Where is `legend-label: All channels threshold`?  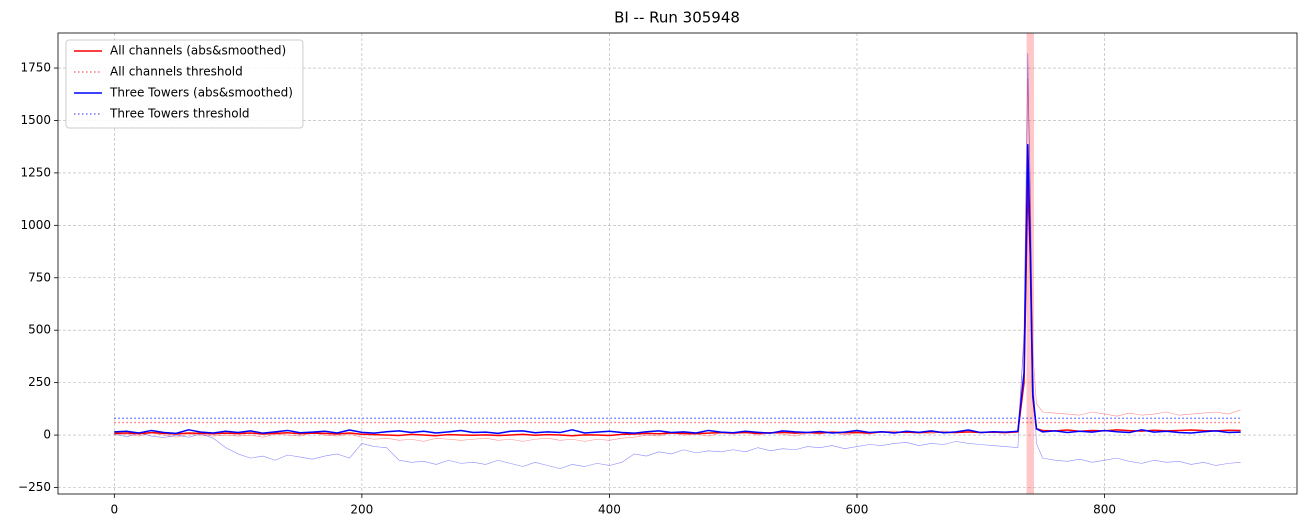 legend-label: All channels threshold is located at coordinates (176, 72).